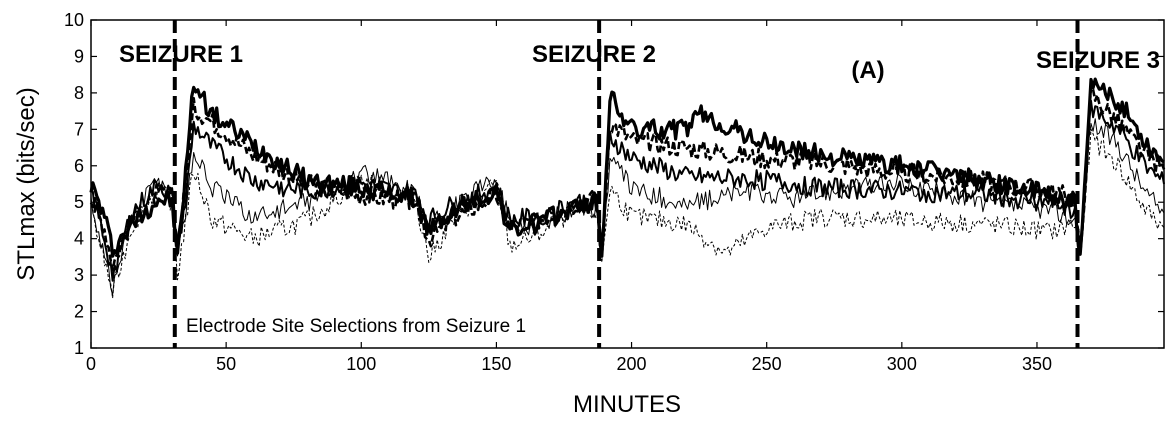  I want to click on y-tick-label: 10, so click(74, 20).